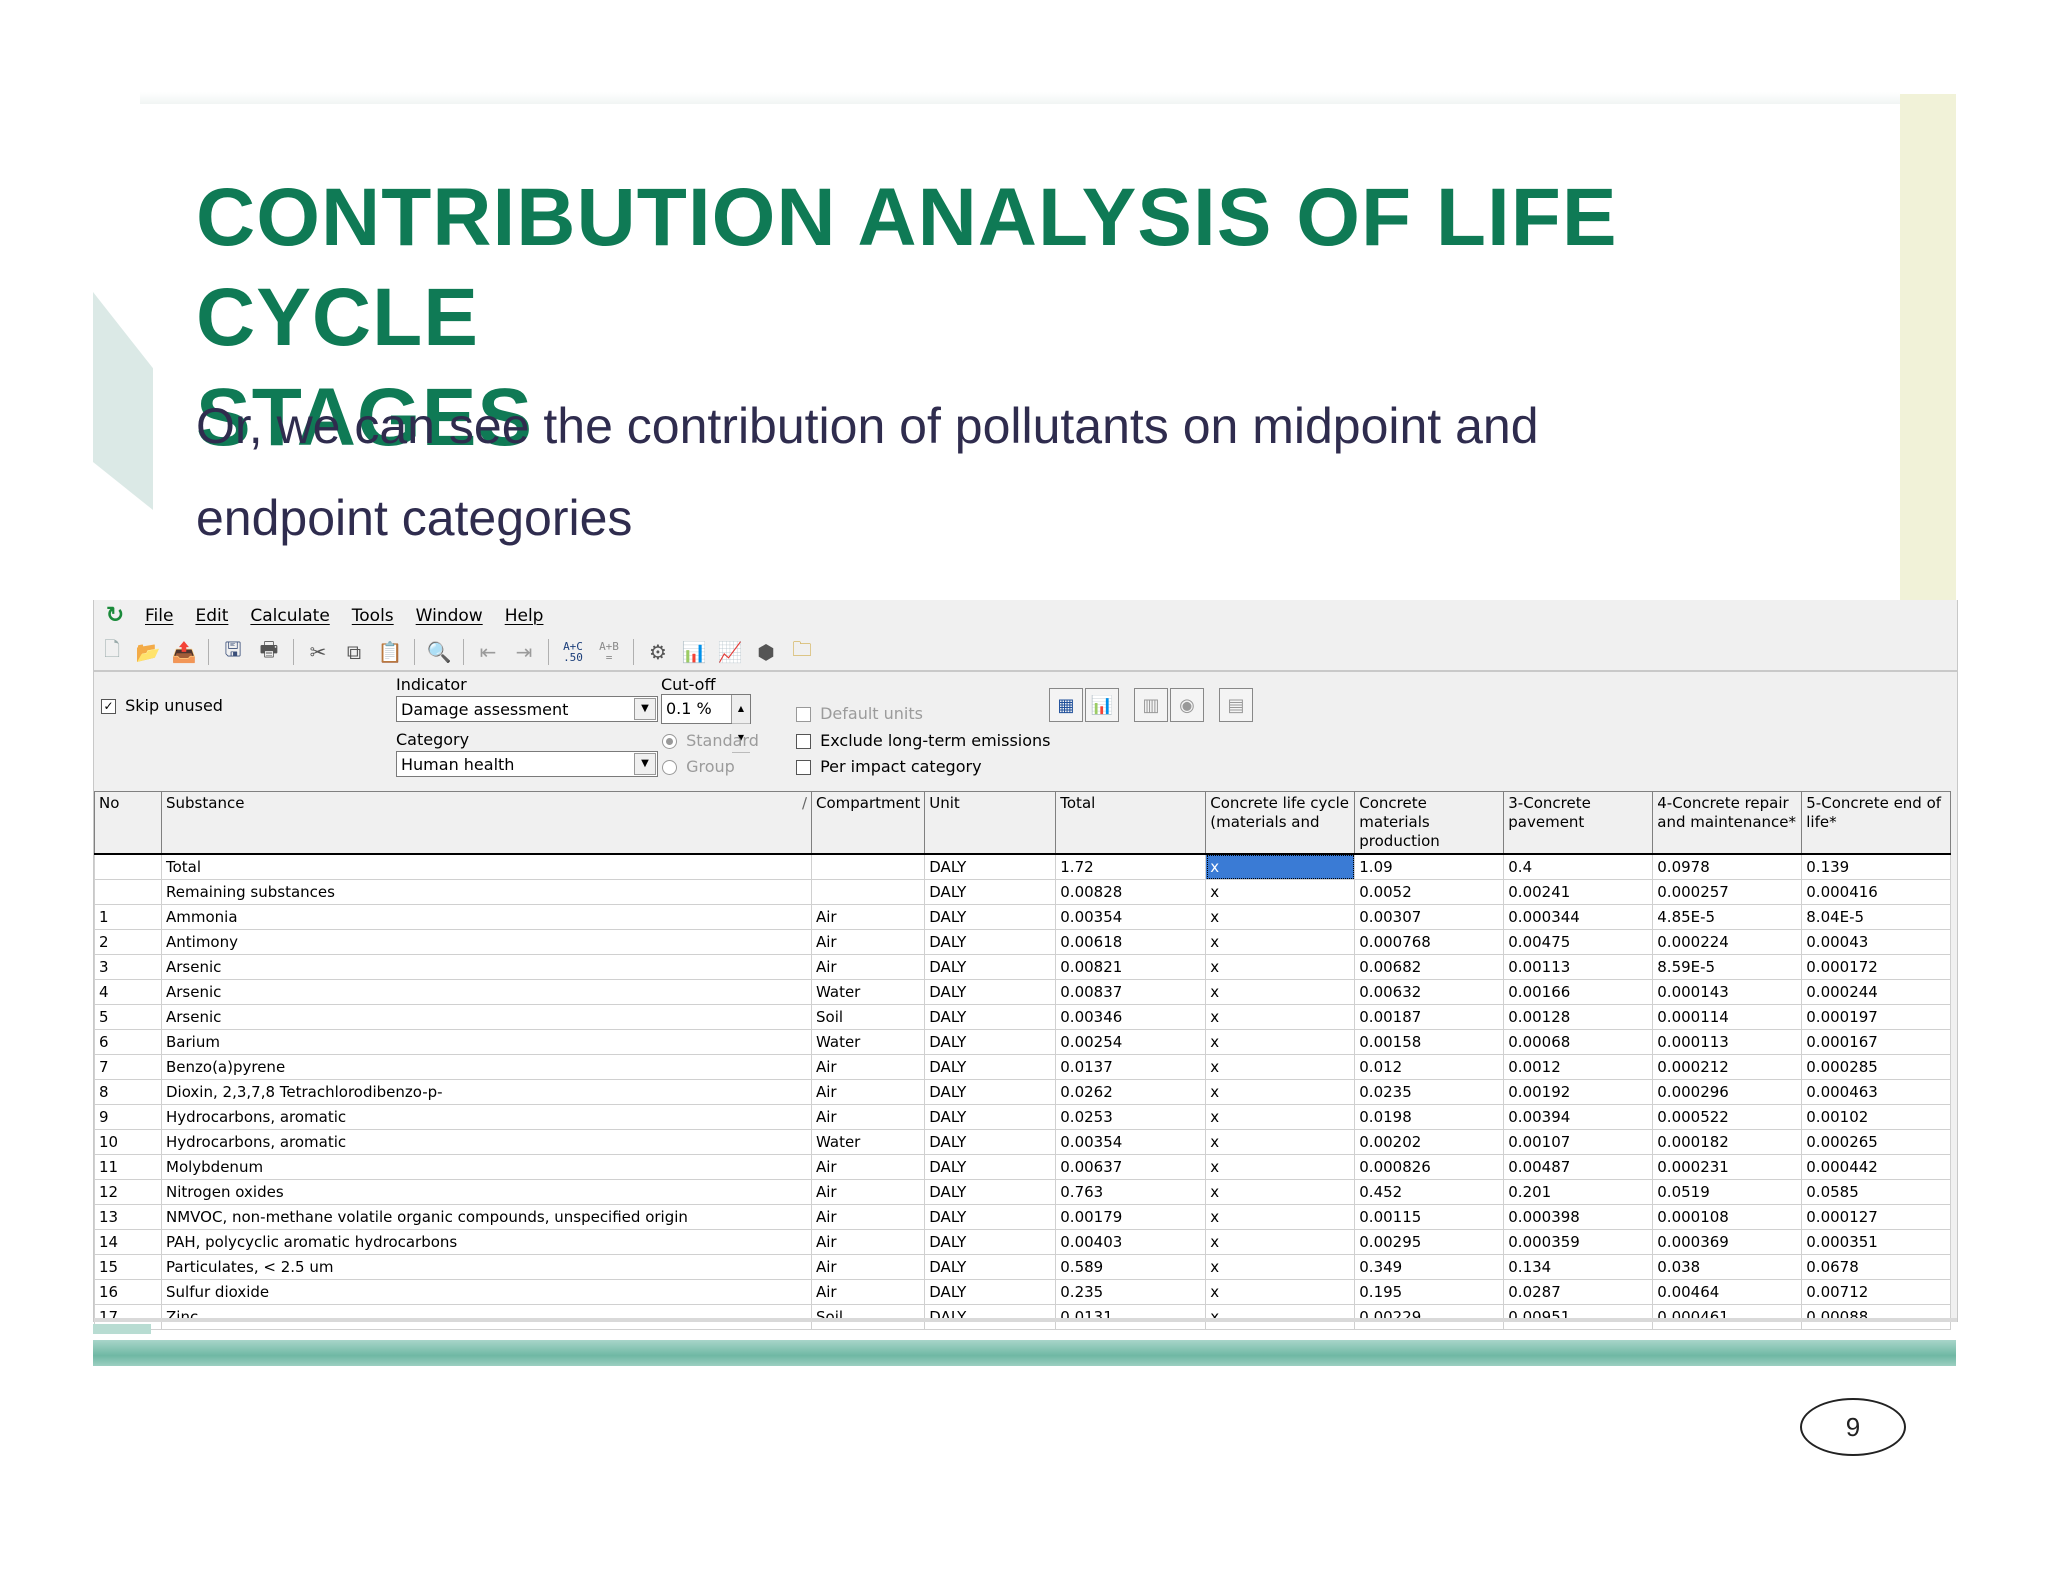 The image size is (2048, 1582). Describe the element at coordinates (128, 992) in the screenshot. I see `table-cell: 4` at that location.